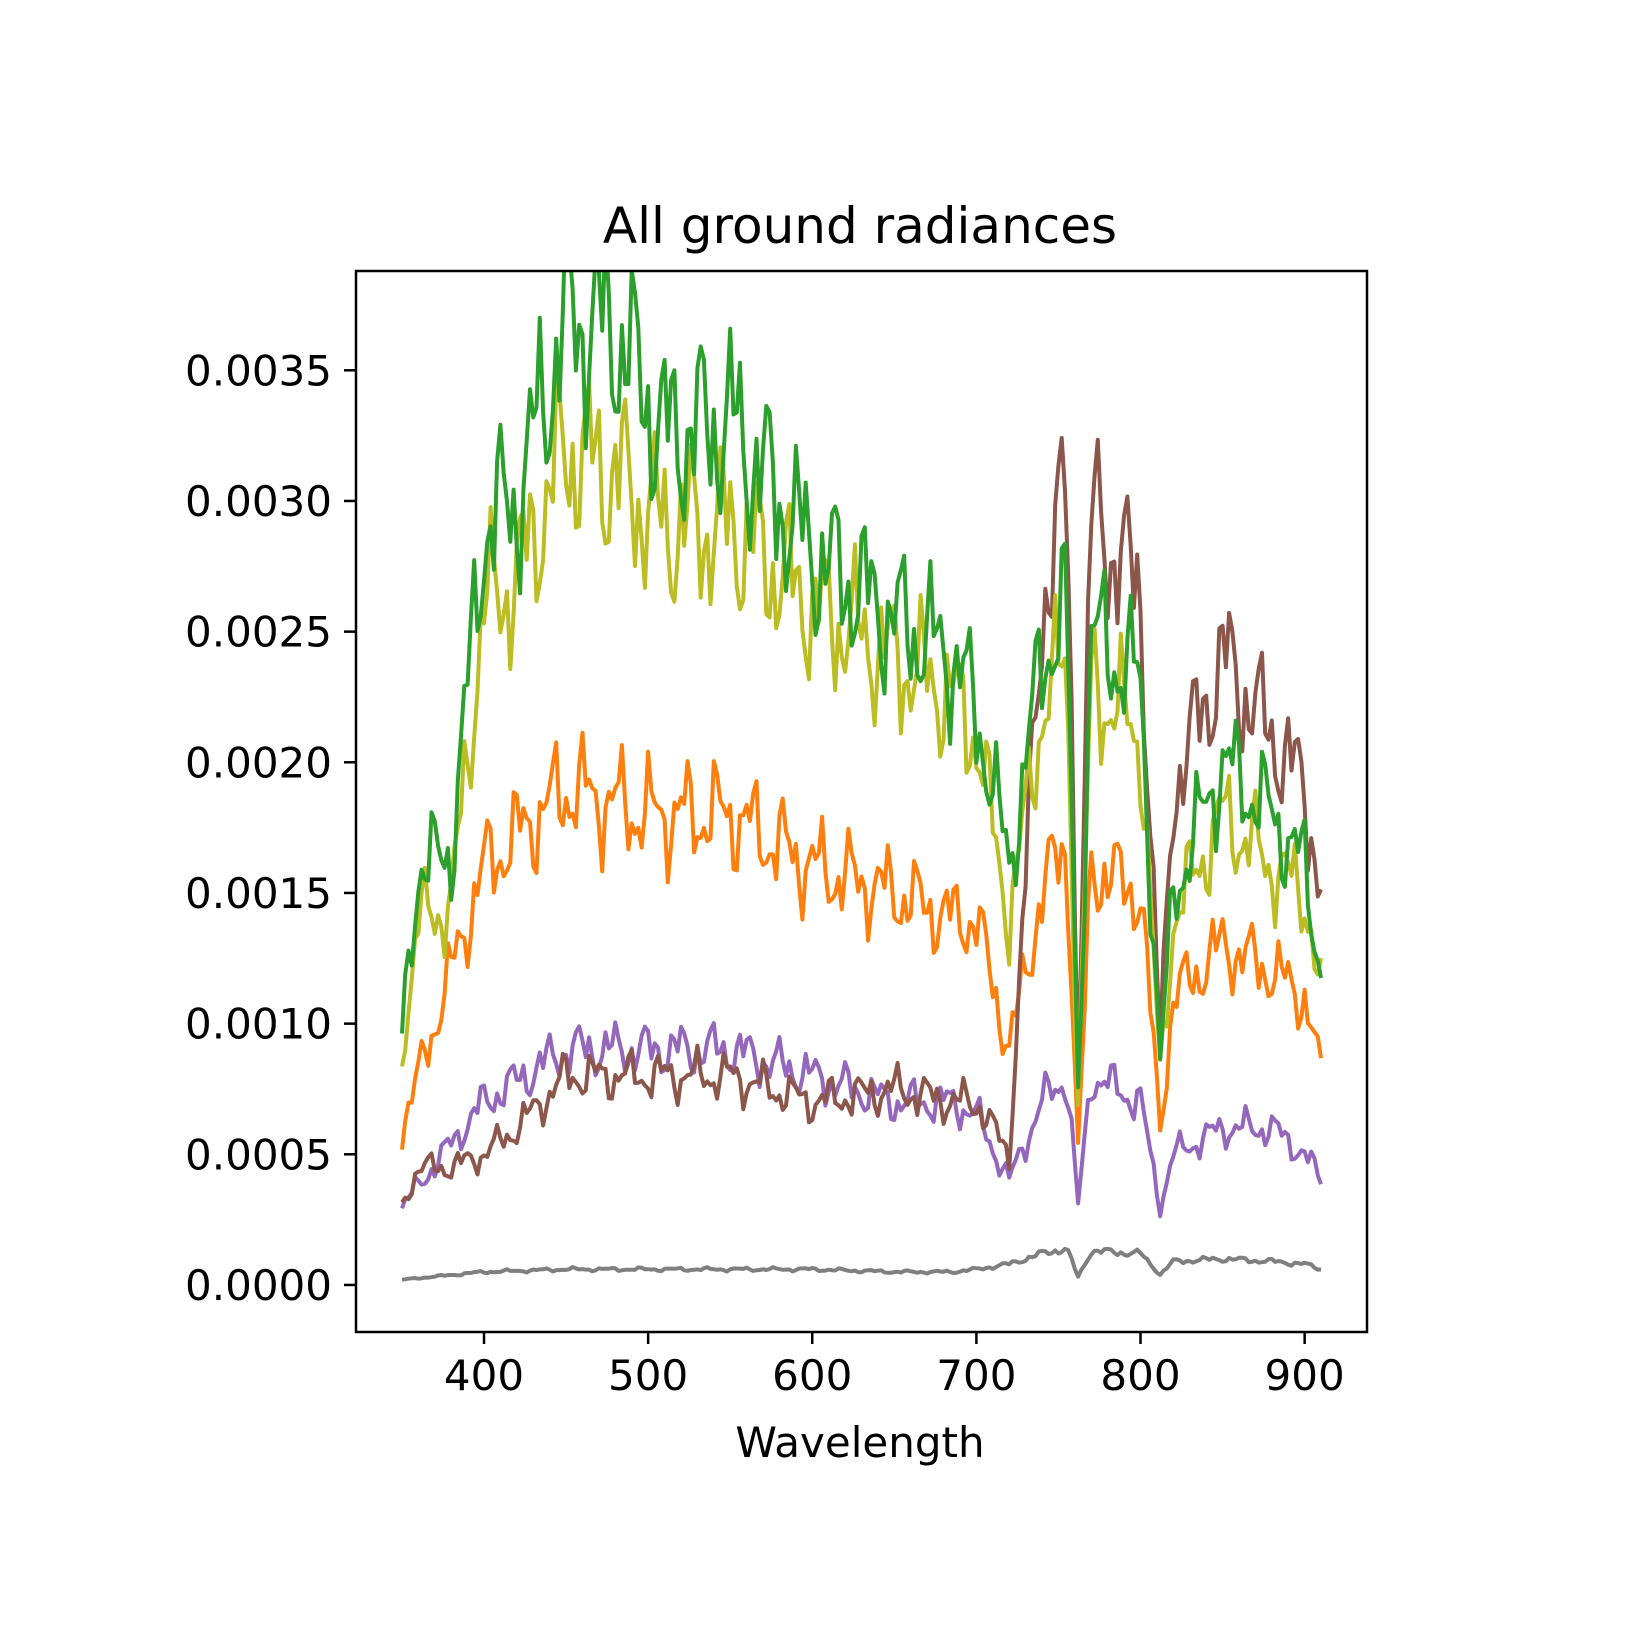 The image size is (1650, 1650). Describe the element at coordinates (258, 501) in the screenshot. I see `y-tick-label: 0.0030` at that location.